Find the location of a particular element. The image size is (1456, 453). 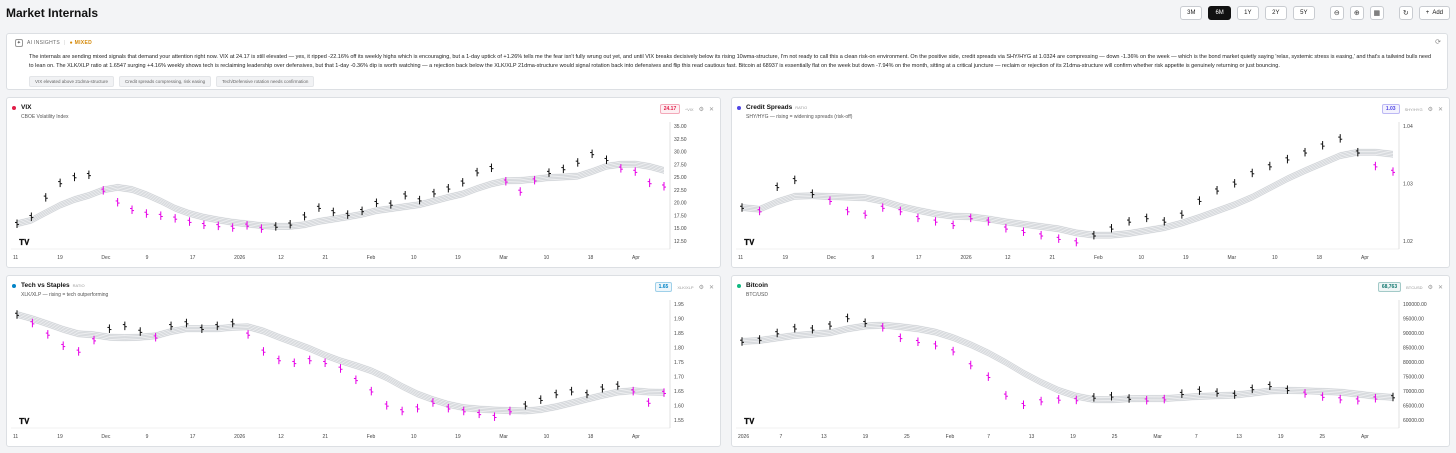

timeframe-6m-button: 6M is located at coordinates (1219, 13).